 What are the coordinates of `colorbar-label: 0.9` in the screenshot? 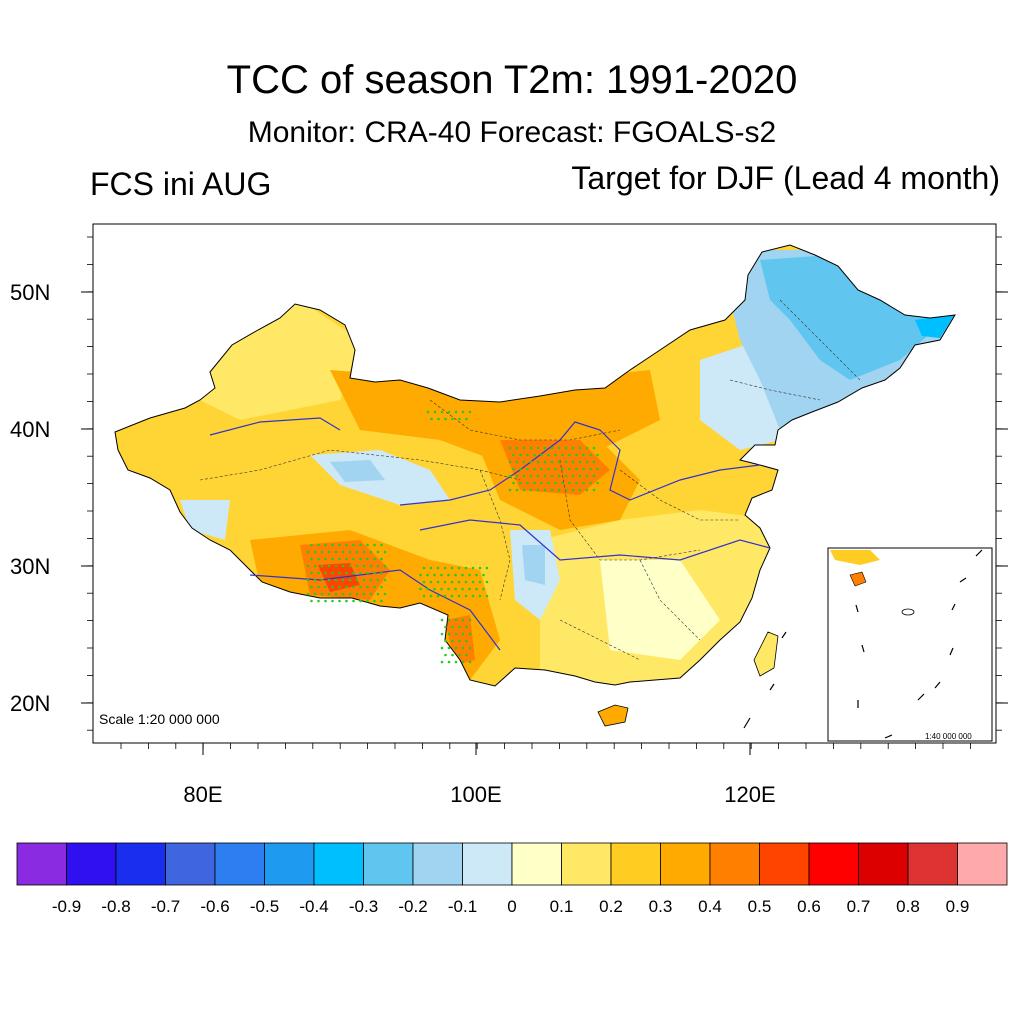 It's located at (957, 906).